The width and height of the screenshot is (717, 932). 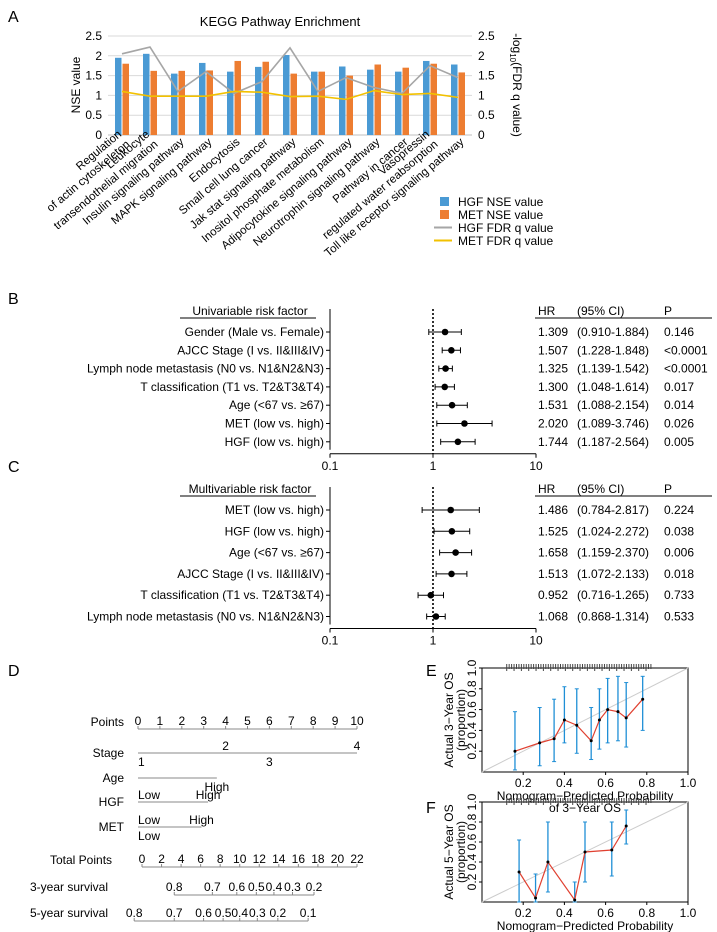 I want to click on chart-a-title: KEGG Pathway Enrichment, so click(x=280, y=21).